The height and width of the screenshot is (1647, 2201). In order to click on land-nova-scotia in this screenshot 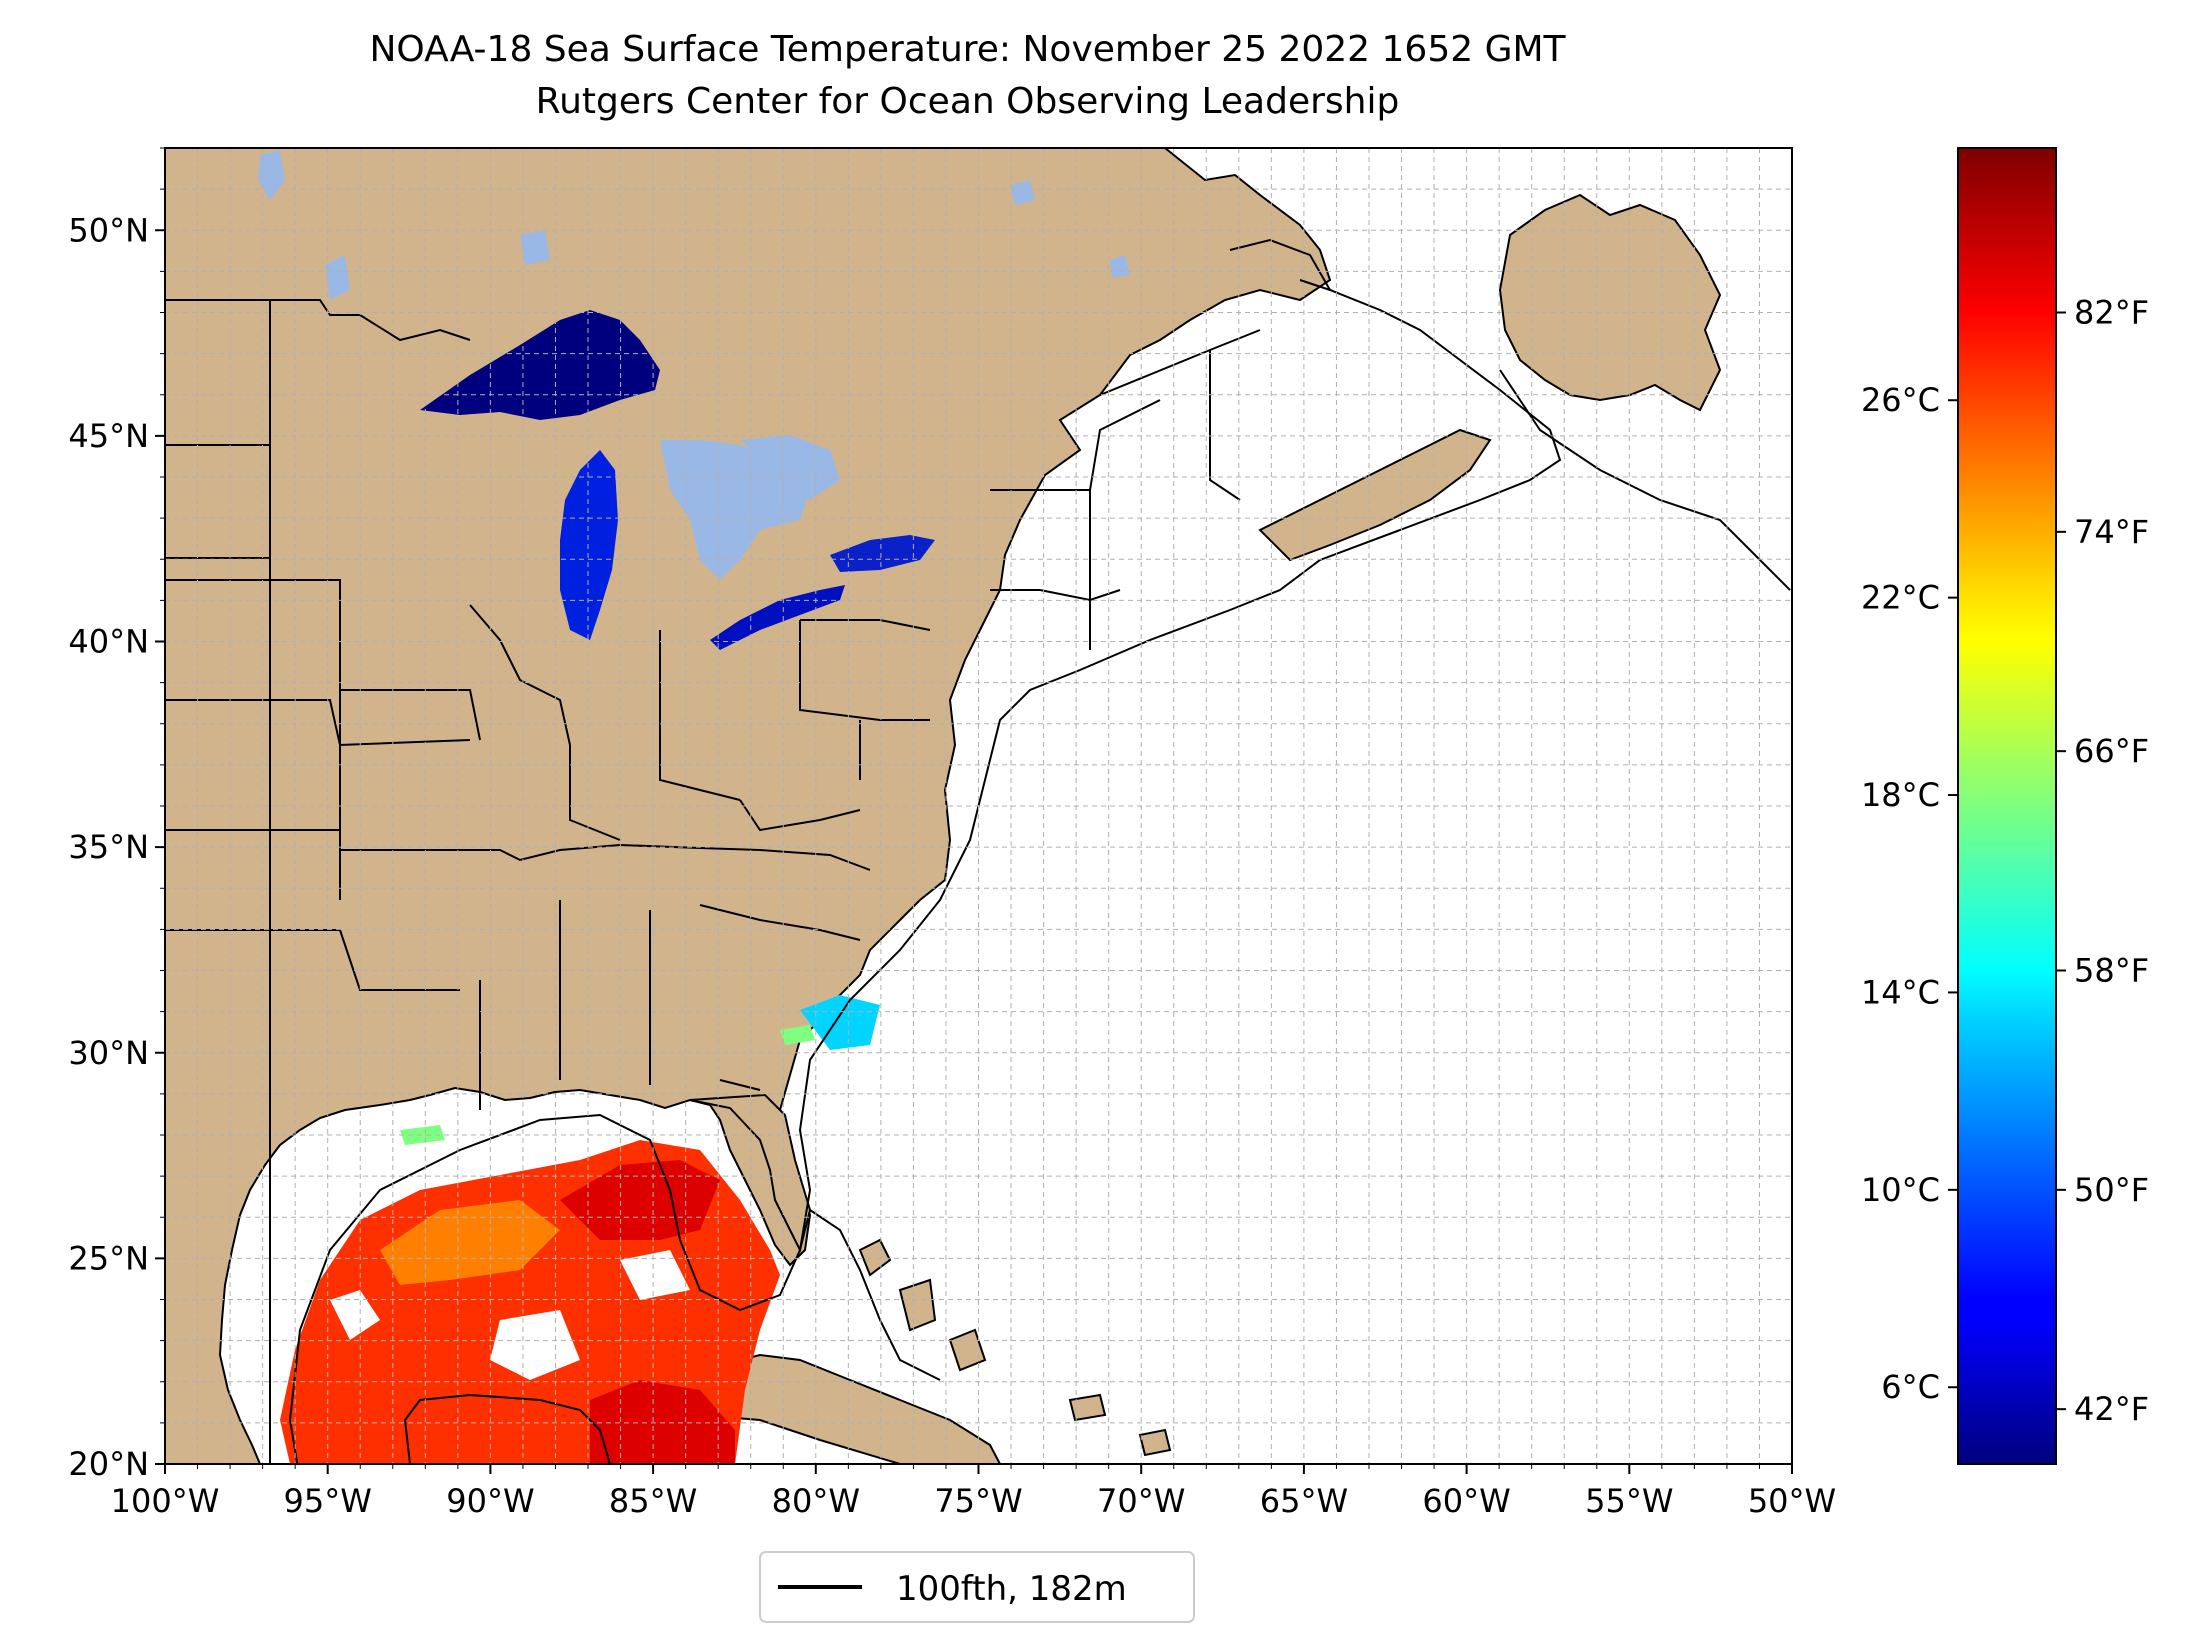, I will do `click(1375, 495)`.